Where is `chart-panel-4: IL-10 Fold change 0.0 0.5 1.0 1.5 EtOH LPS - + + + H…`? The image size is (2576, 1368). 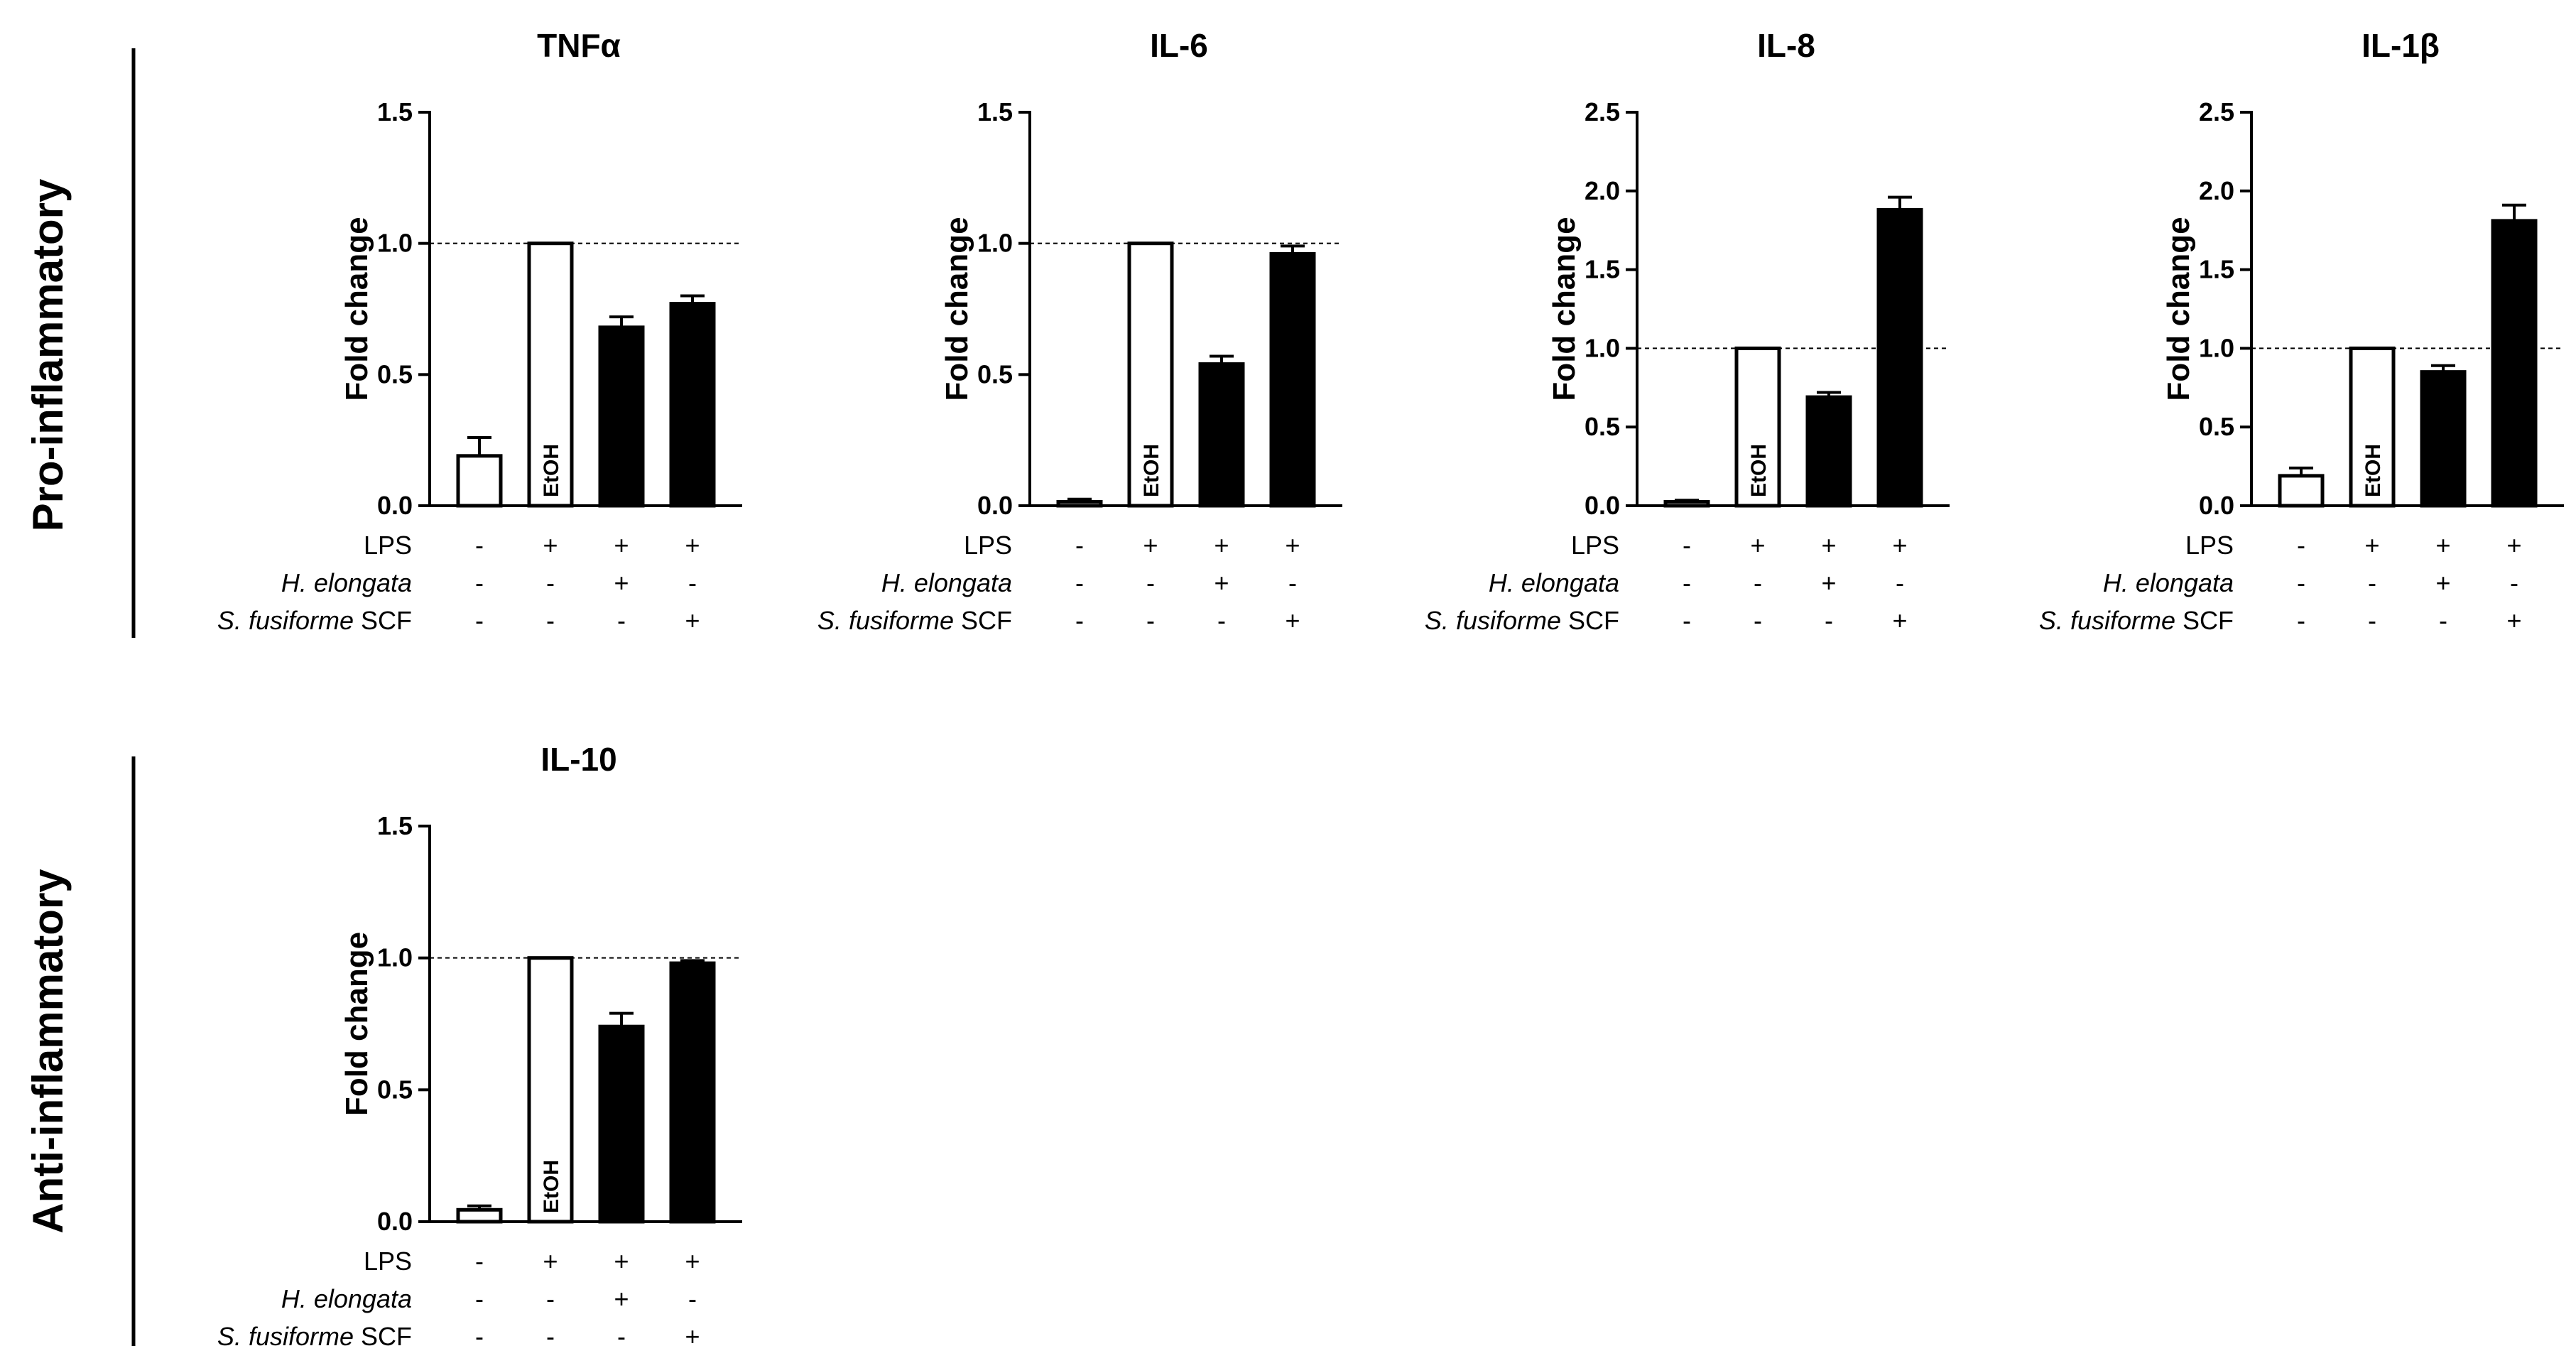 chart-panel-4: IL-10 Fold change 0.0 0.5 1.0 1.5 EtOH LPS - + + + H… is located at coordinates (480, 1046).